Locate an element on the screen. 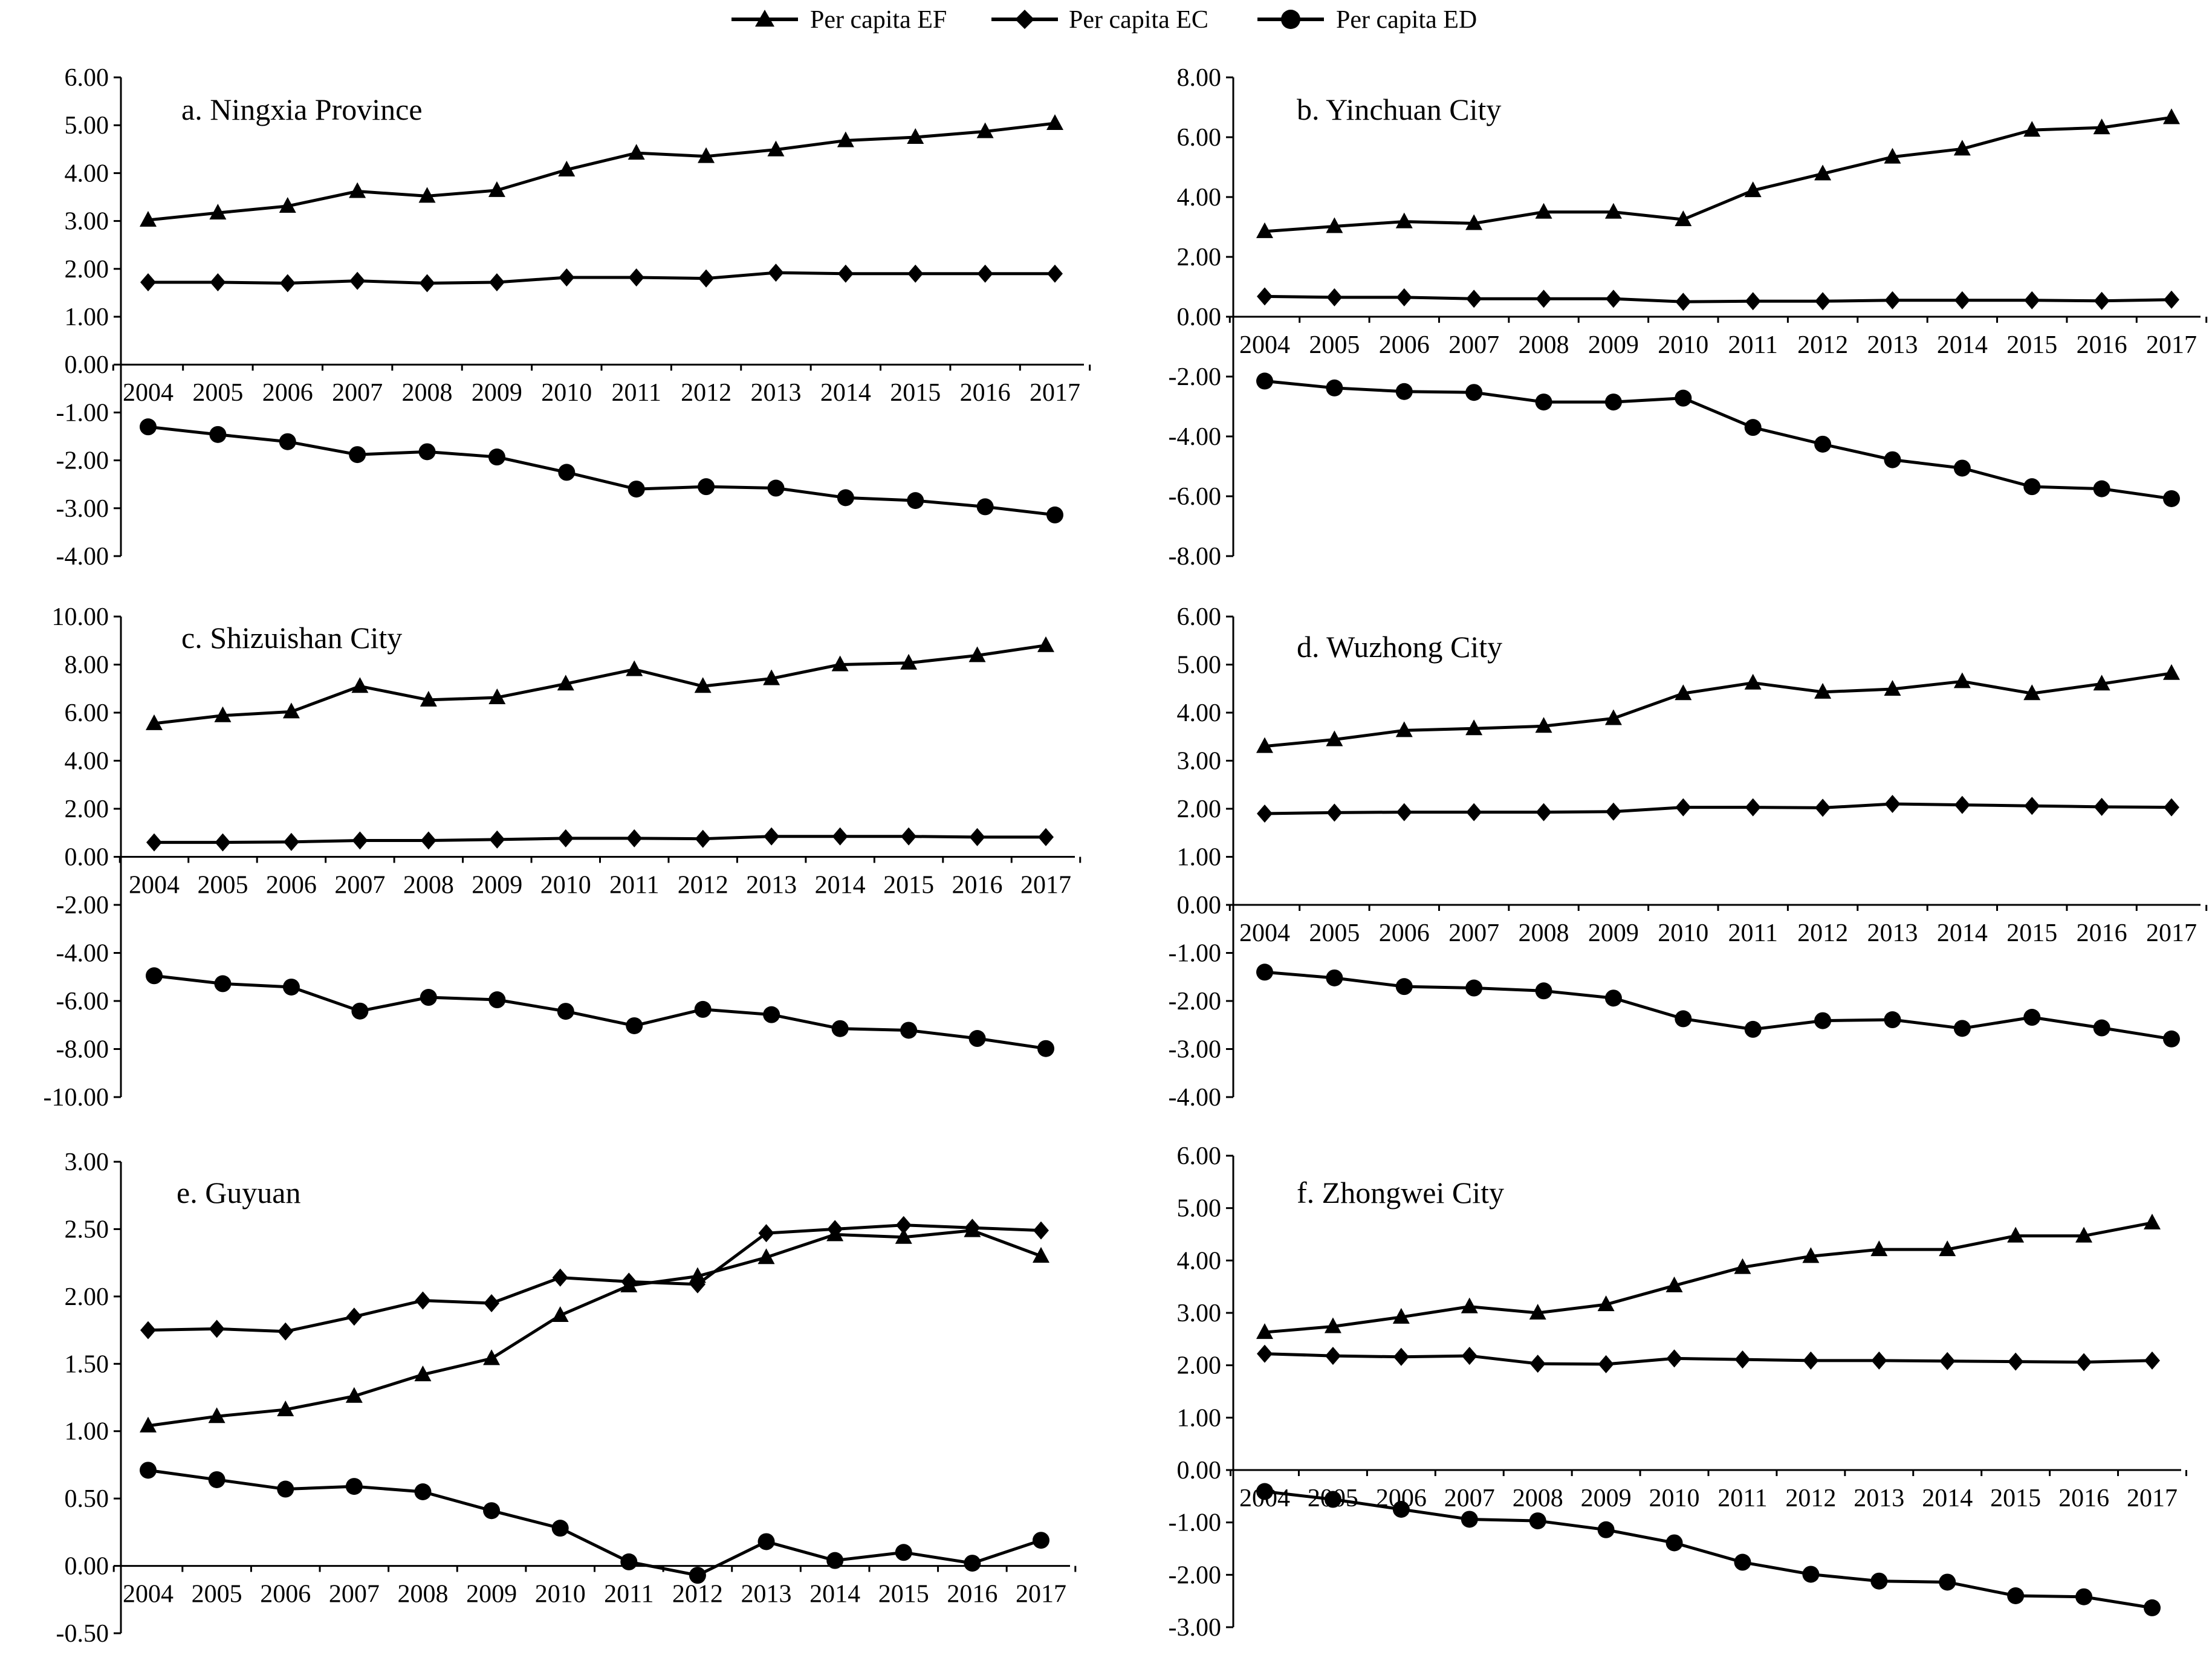  panel-d-y-tick-label: 0.00 is located at coordinates (1199, 905).